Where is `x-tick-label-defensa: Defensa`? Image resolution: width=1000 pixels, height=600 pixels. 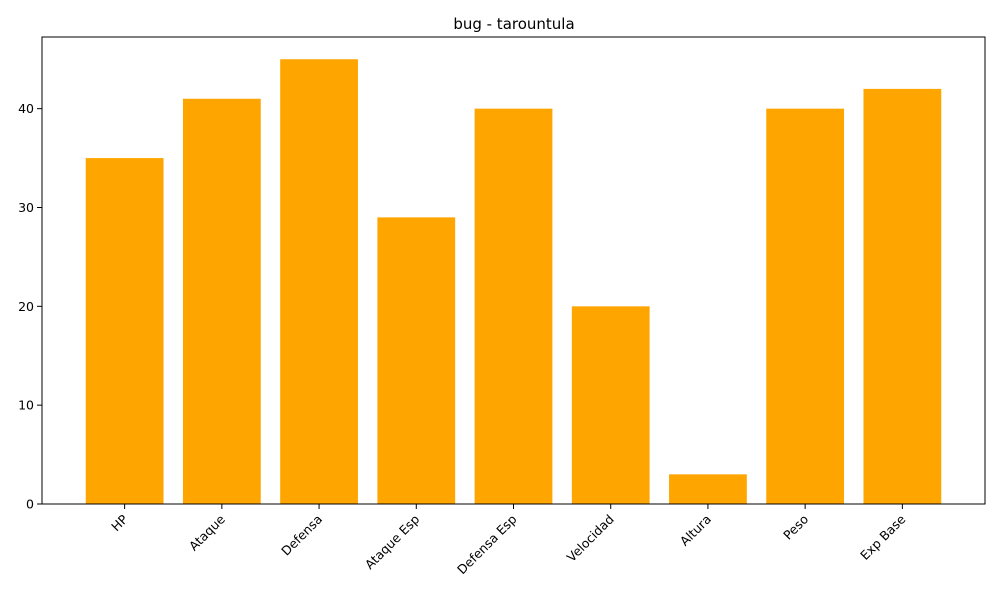
x-tick-label-defensa: Defensa is located at coordinates (301, 535).